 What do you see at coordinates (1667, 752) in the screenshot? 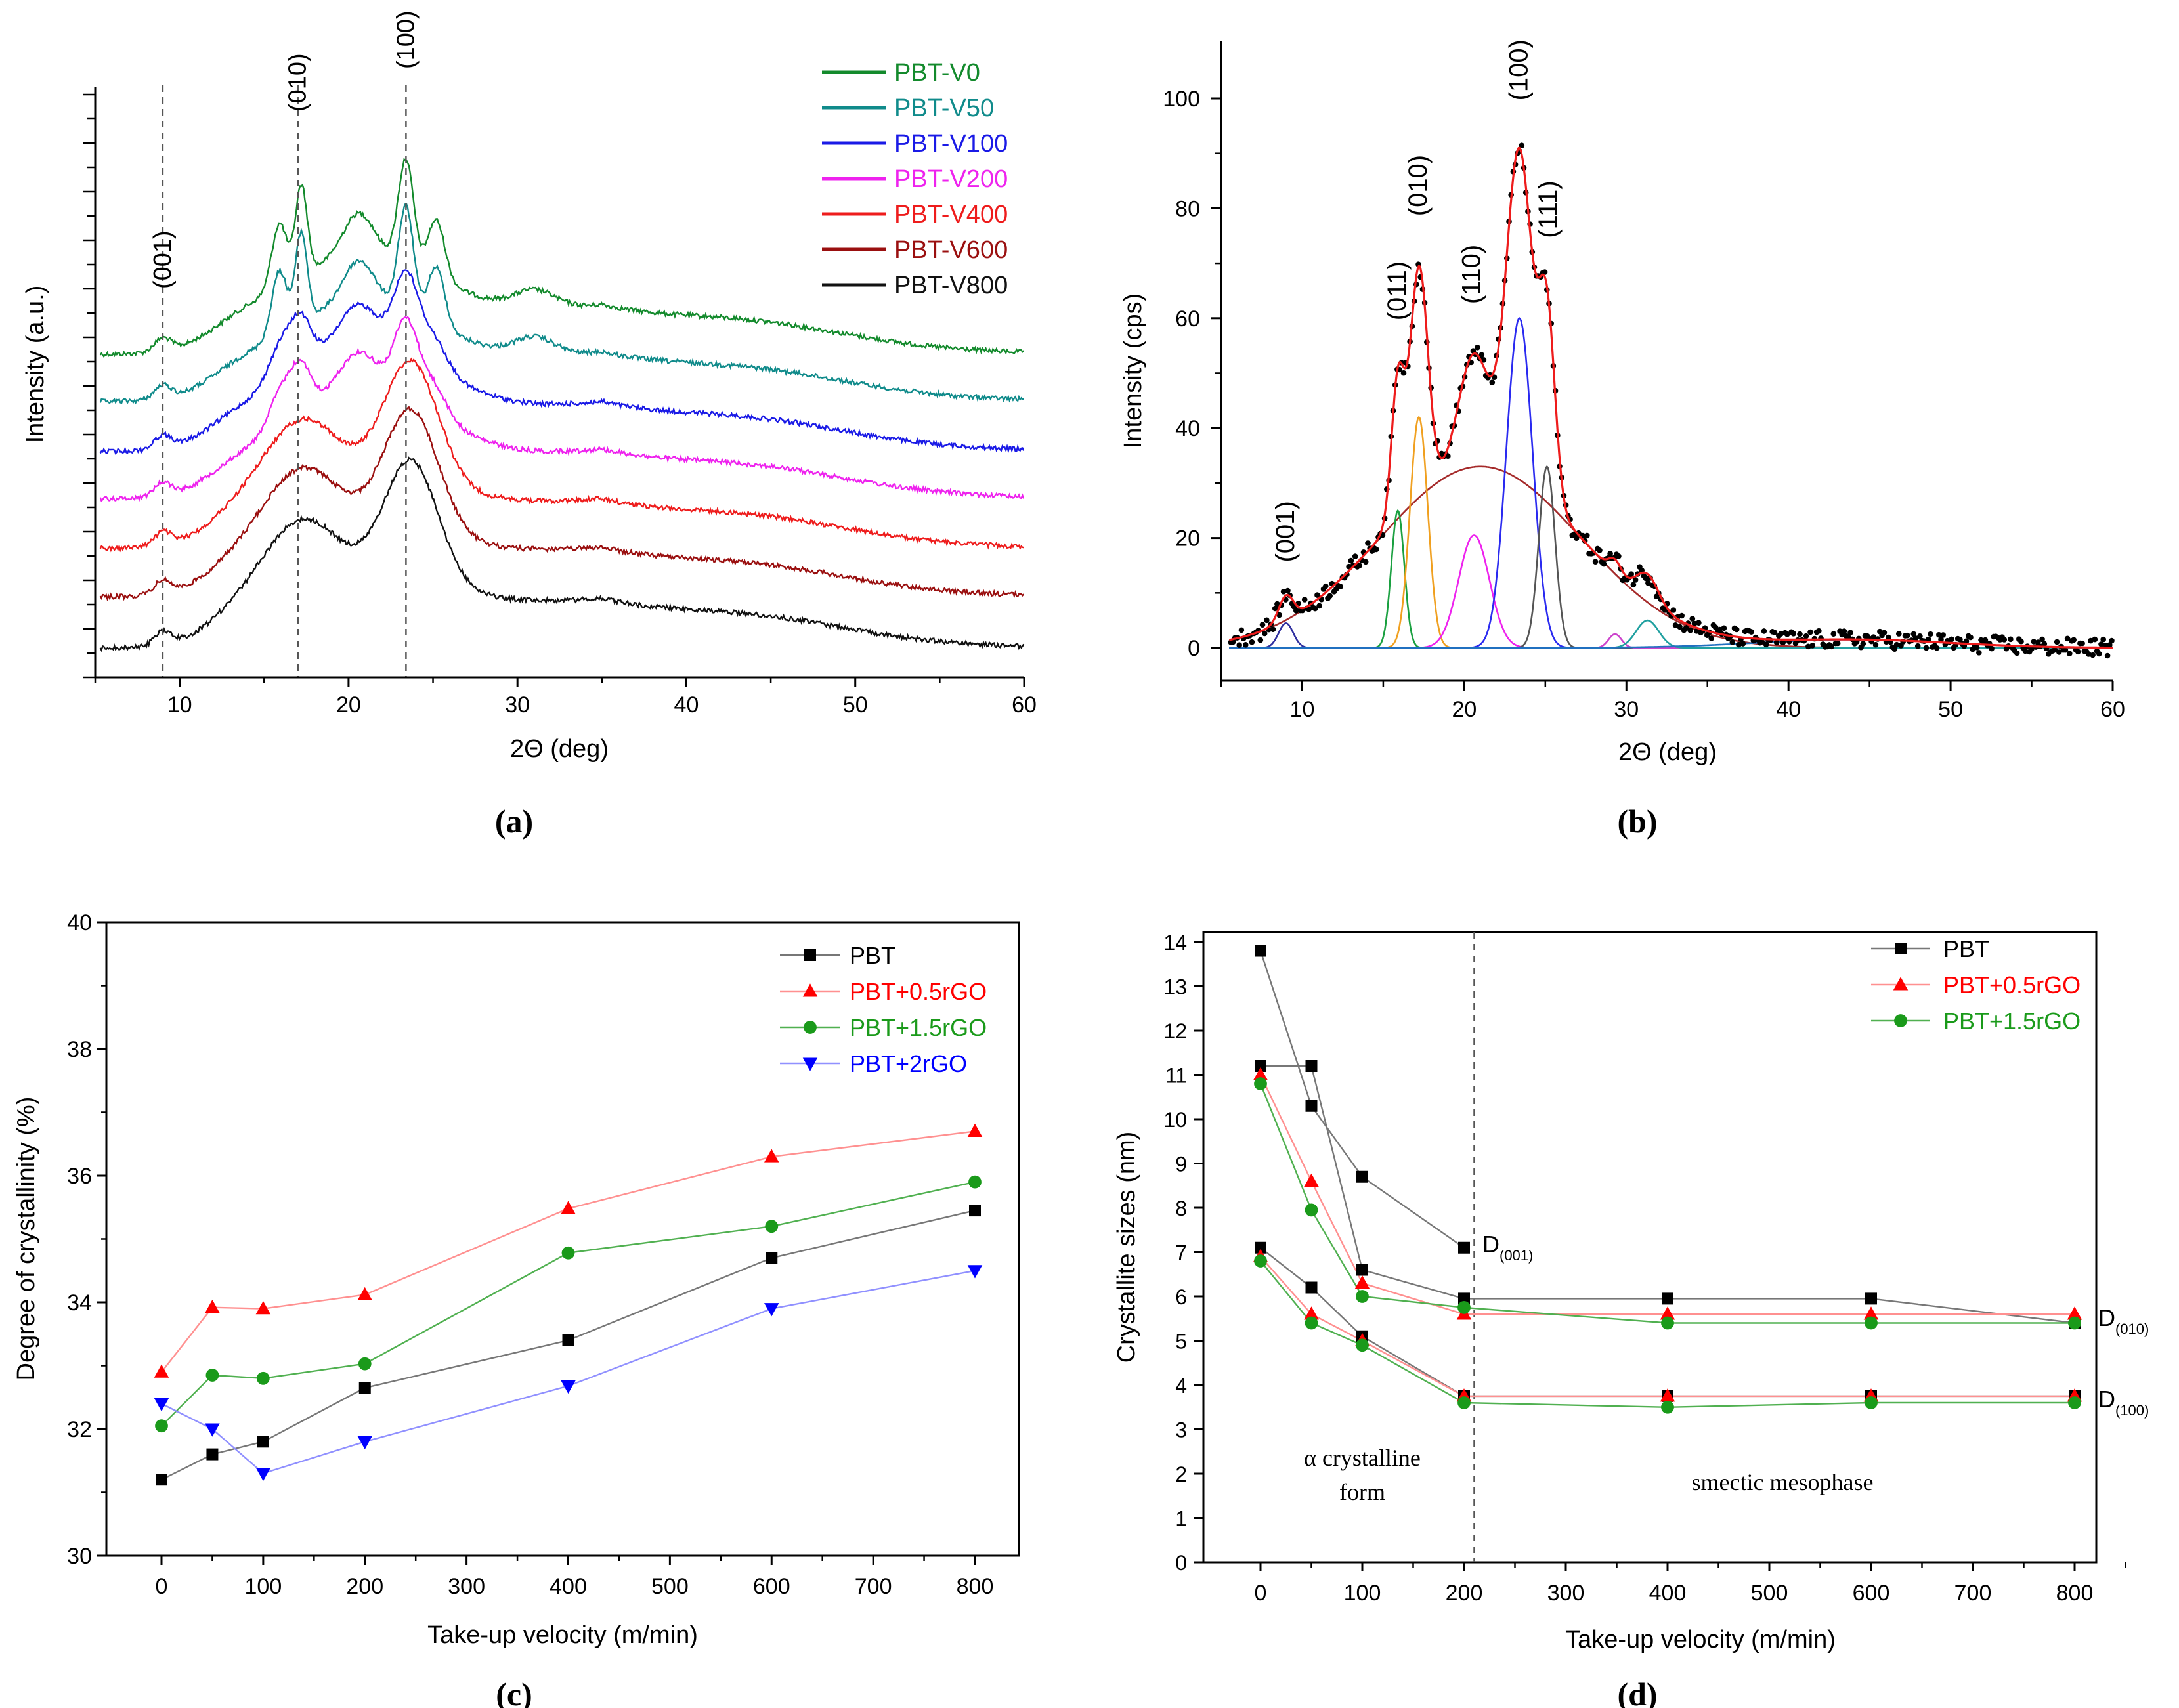
I see `panel-b-x-axis-label: 2Θ (deg)` at bounding box center [1667, 752].